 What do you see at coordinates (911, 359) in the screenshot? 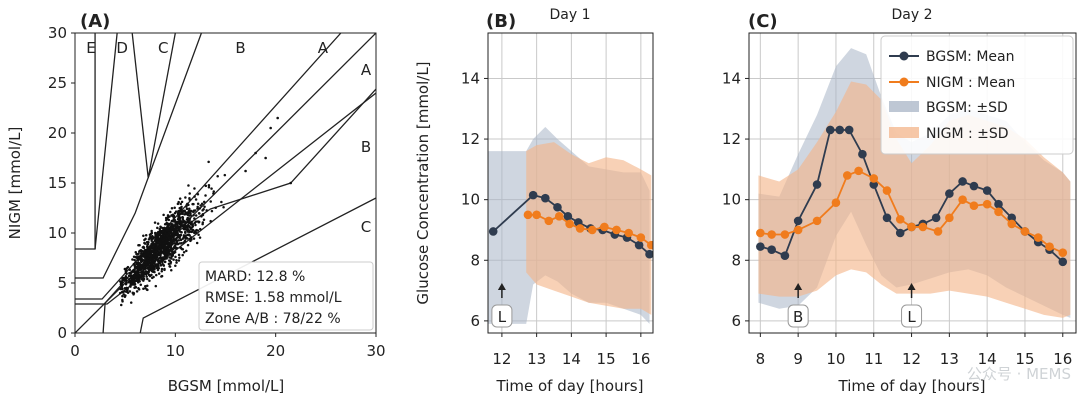
I see `x-tick-label: 12` at bounding box center [911, 359].